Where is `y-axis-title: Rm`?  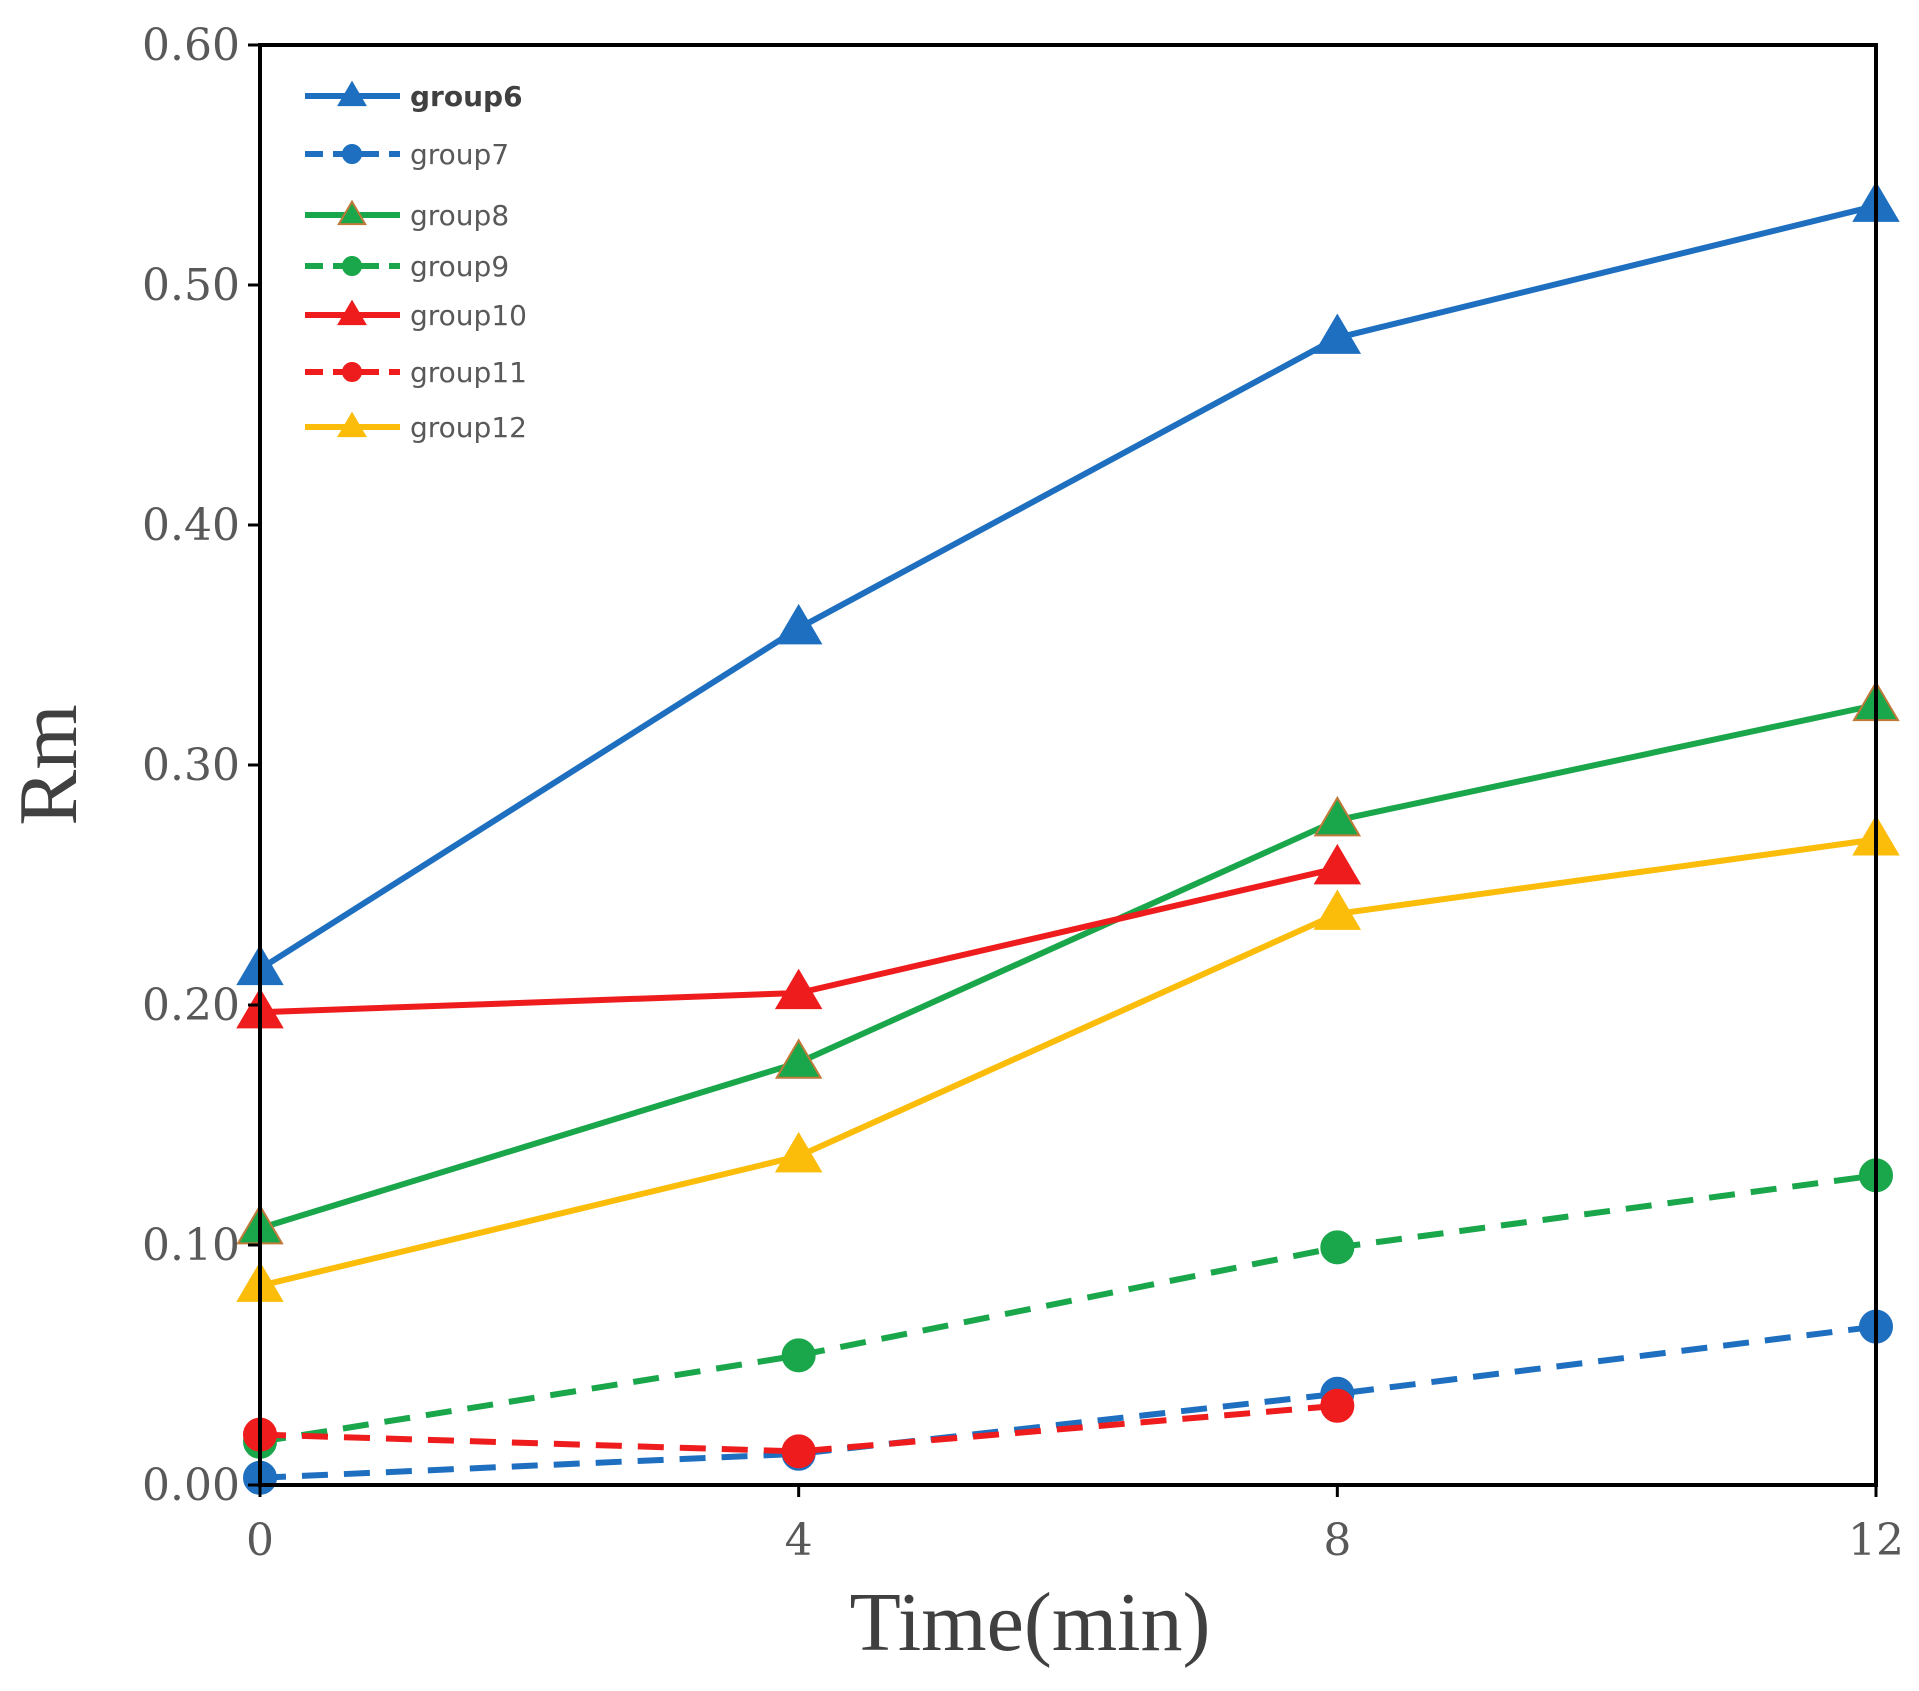
y-axis-title: Rm is located at coordinates (48, 764).